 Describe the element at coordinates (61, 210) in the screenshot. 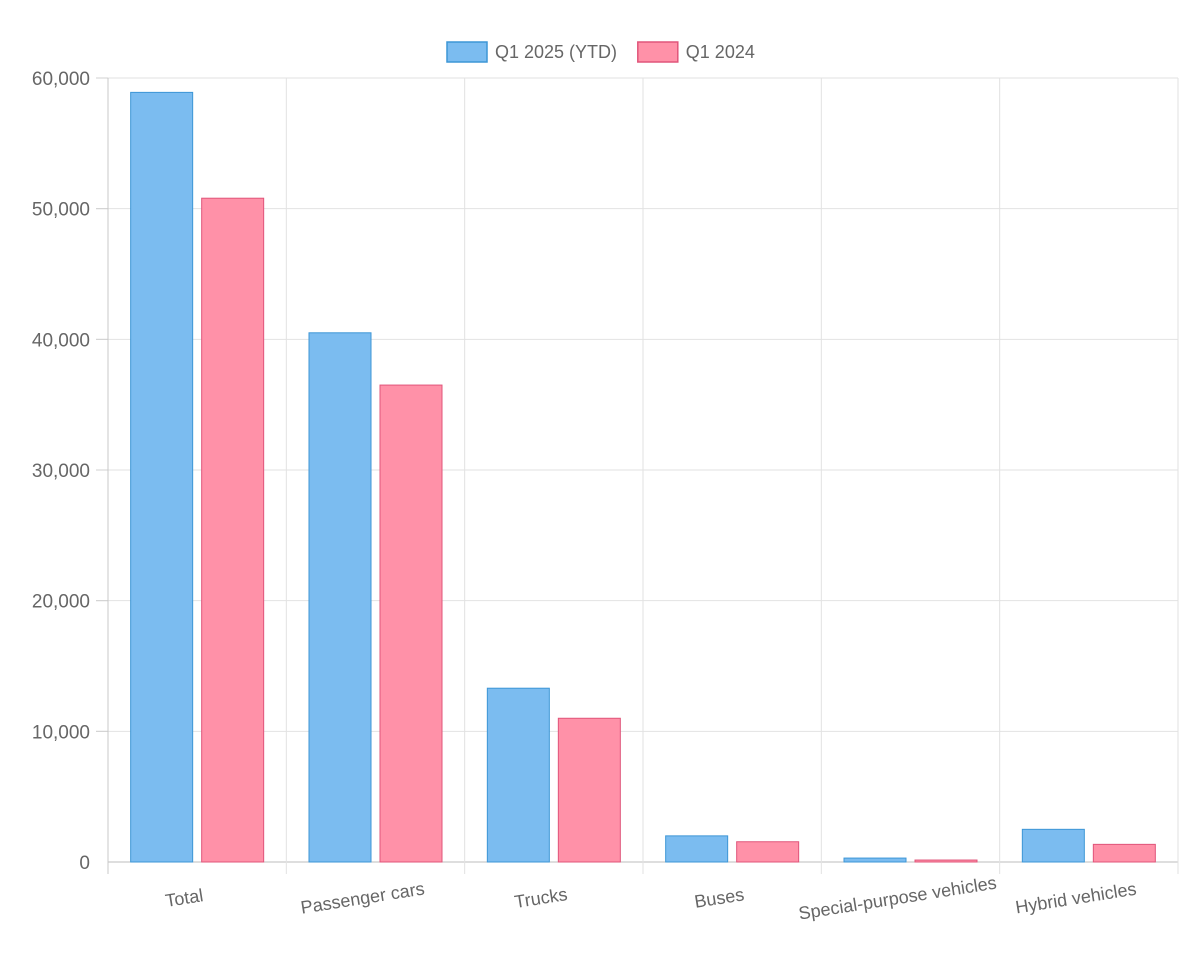

I see `y-tick-label: 50,000` at that location.